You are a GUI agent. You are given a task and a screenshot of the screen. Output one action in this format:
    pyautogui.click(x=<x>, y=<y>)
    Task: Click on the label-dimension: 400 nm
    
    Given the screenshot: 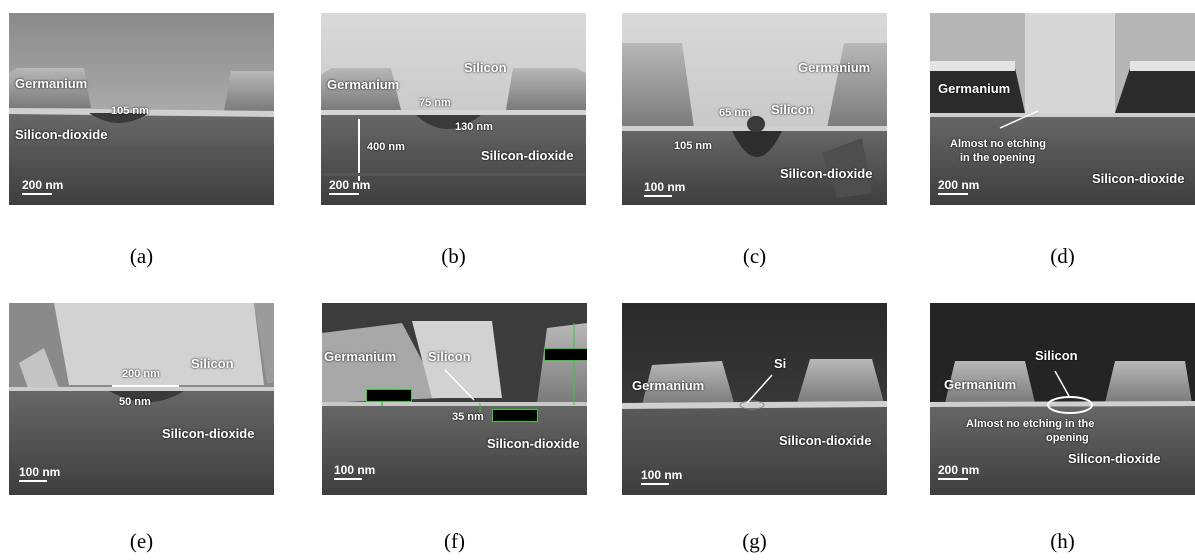 What is the action you would take?
    pyautogui.click(x=386, y=147)
    